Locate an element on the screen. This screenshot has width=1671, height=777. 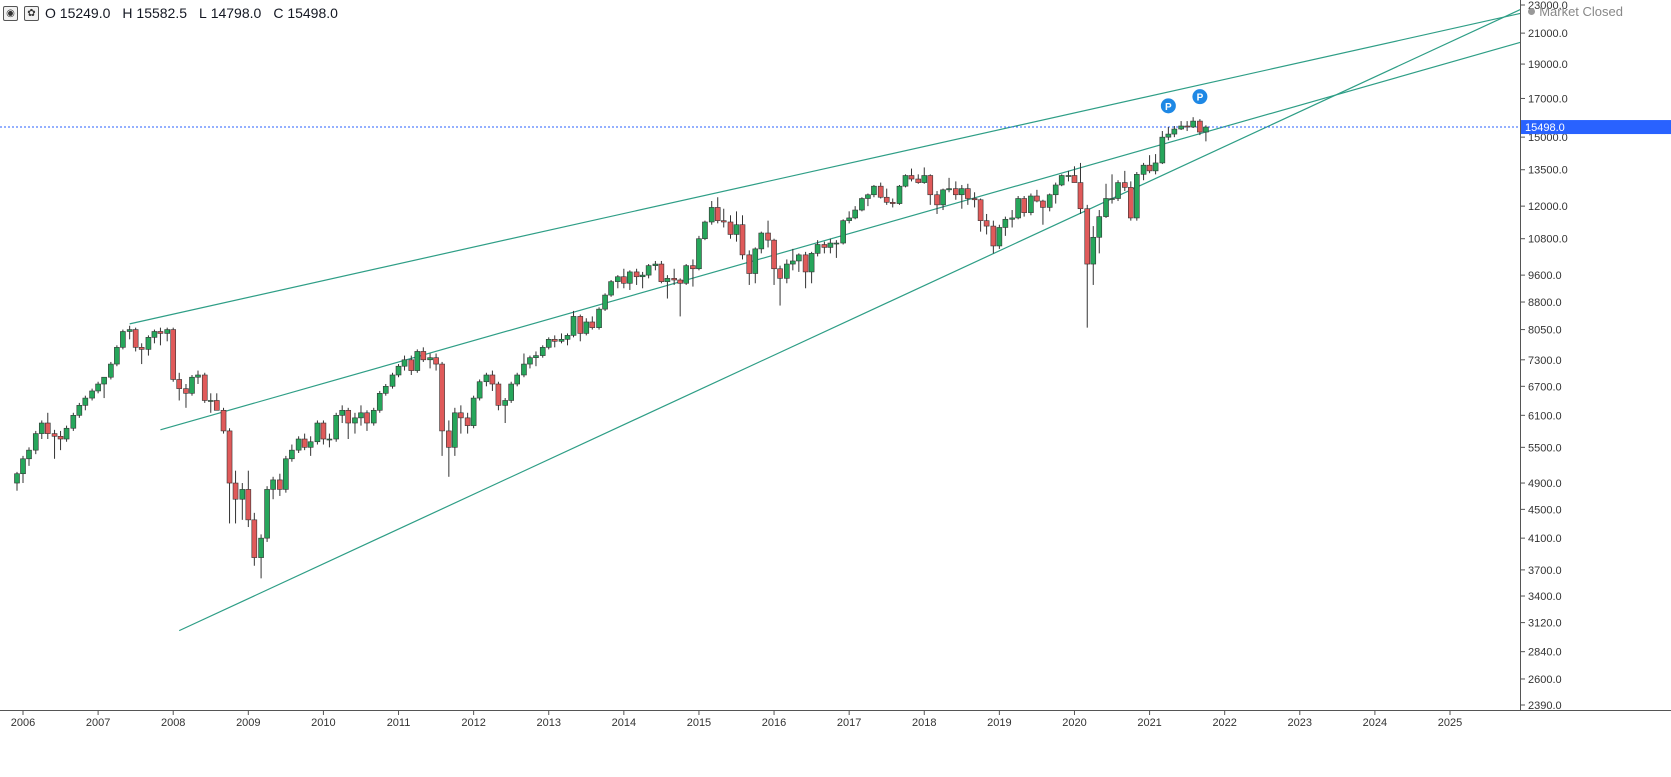
p-marker: P is located at coordinates (1200, 97).